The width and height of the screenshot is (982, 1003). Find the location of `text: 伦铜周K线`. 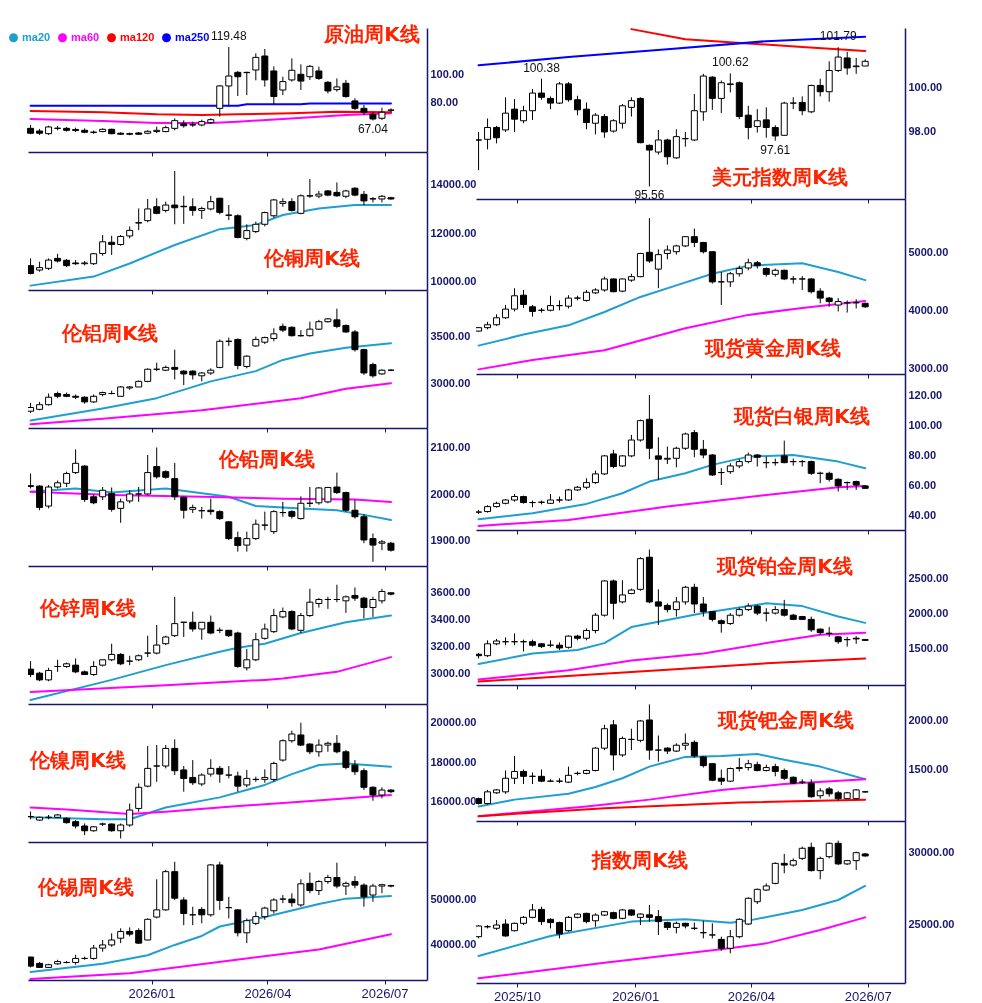

text: 伦铜周K线 is located at coordinates (311, 258).